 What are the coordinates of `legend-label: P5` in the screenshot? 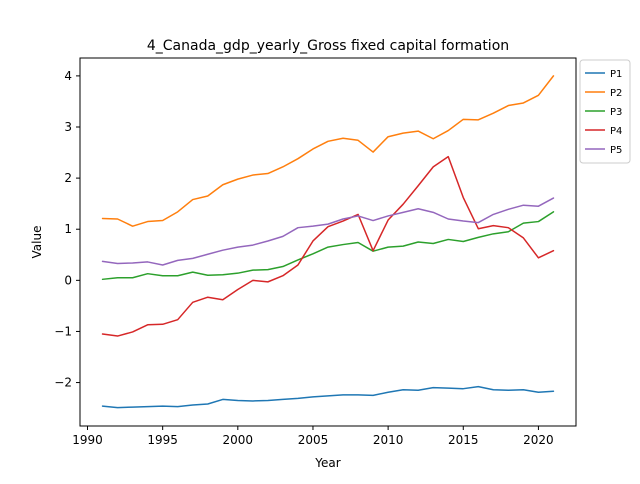 It's located at (616, 150).